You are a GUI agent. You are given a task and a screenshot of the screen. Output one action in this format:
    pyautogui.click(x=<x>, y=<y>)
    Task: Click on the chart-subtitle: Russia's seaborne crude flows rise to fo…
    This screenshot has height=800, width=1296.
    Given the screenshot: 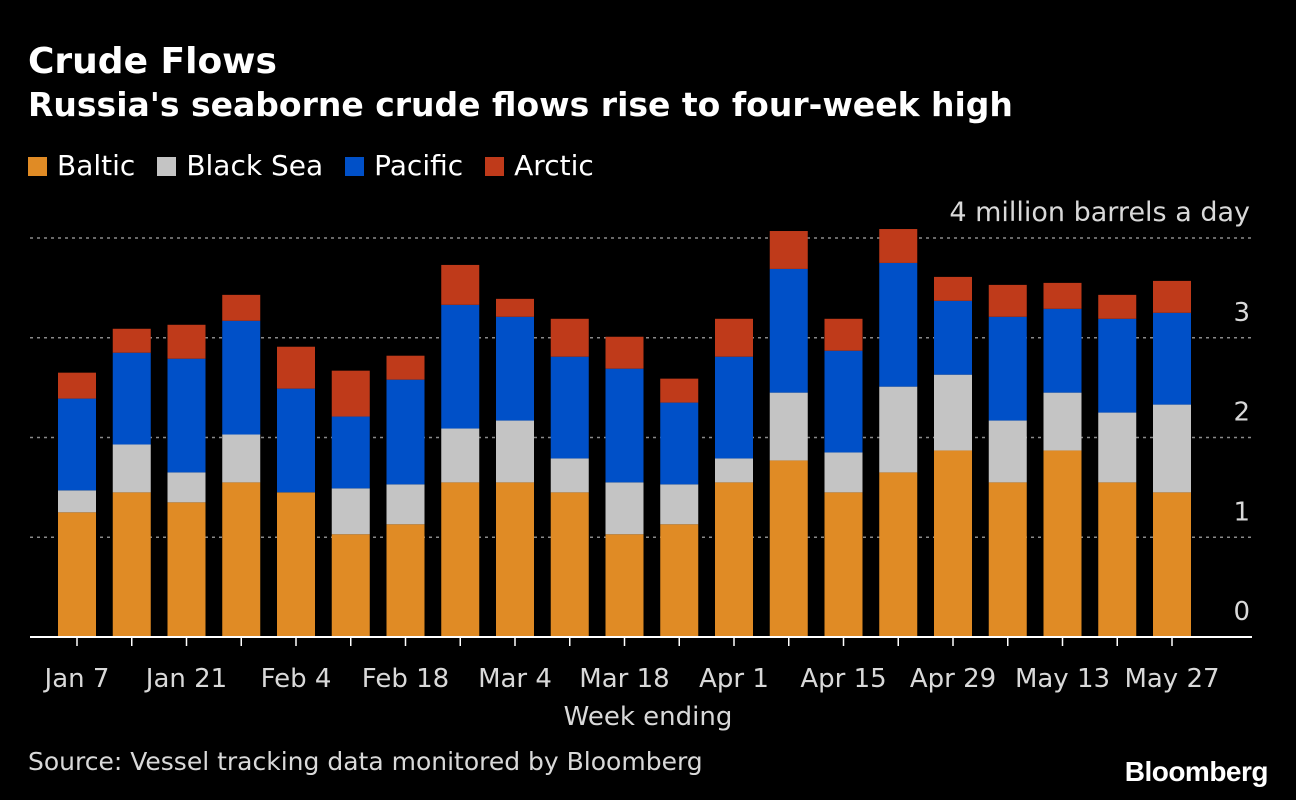 What is the action you would take?
    pyautogui.click(x=520, y=104)
    